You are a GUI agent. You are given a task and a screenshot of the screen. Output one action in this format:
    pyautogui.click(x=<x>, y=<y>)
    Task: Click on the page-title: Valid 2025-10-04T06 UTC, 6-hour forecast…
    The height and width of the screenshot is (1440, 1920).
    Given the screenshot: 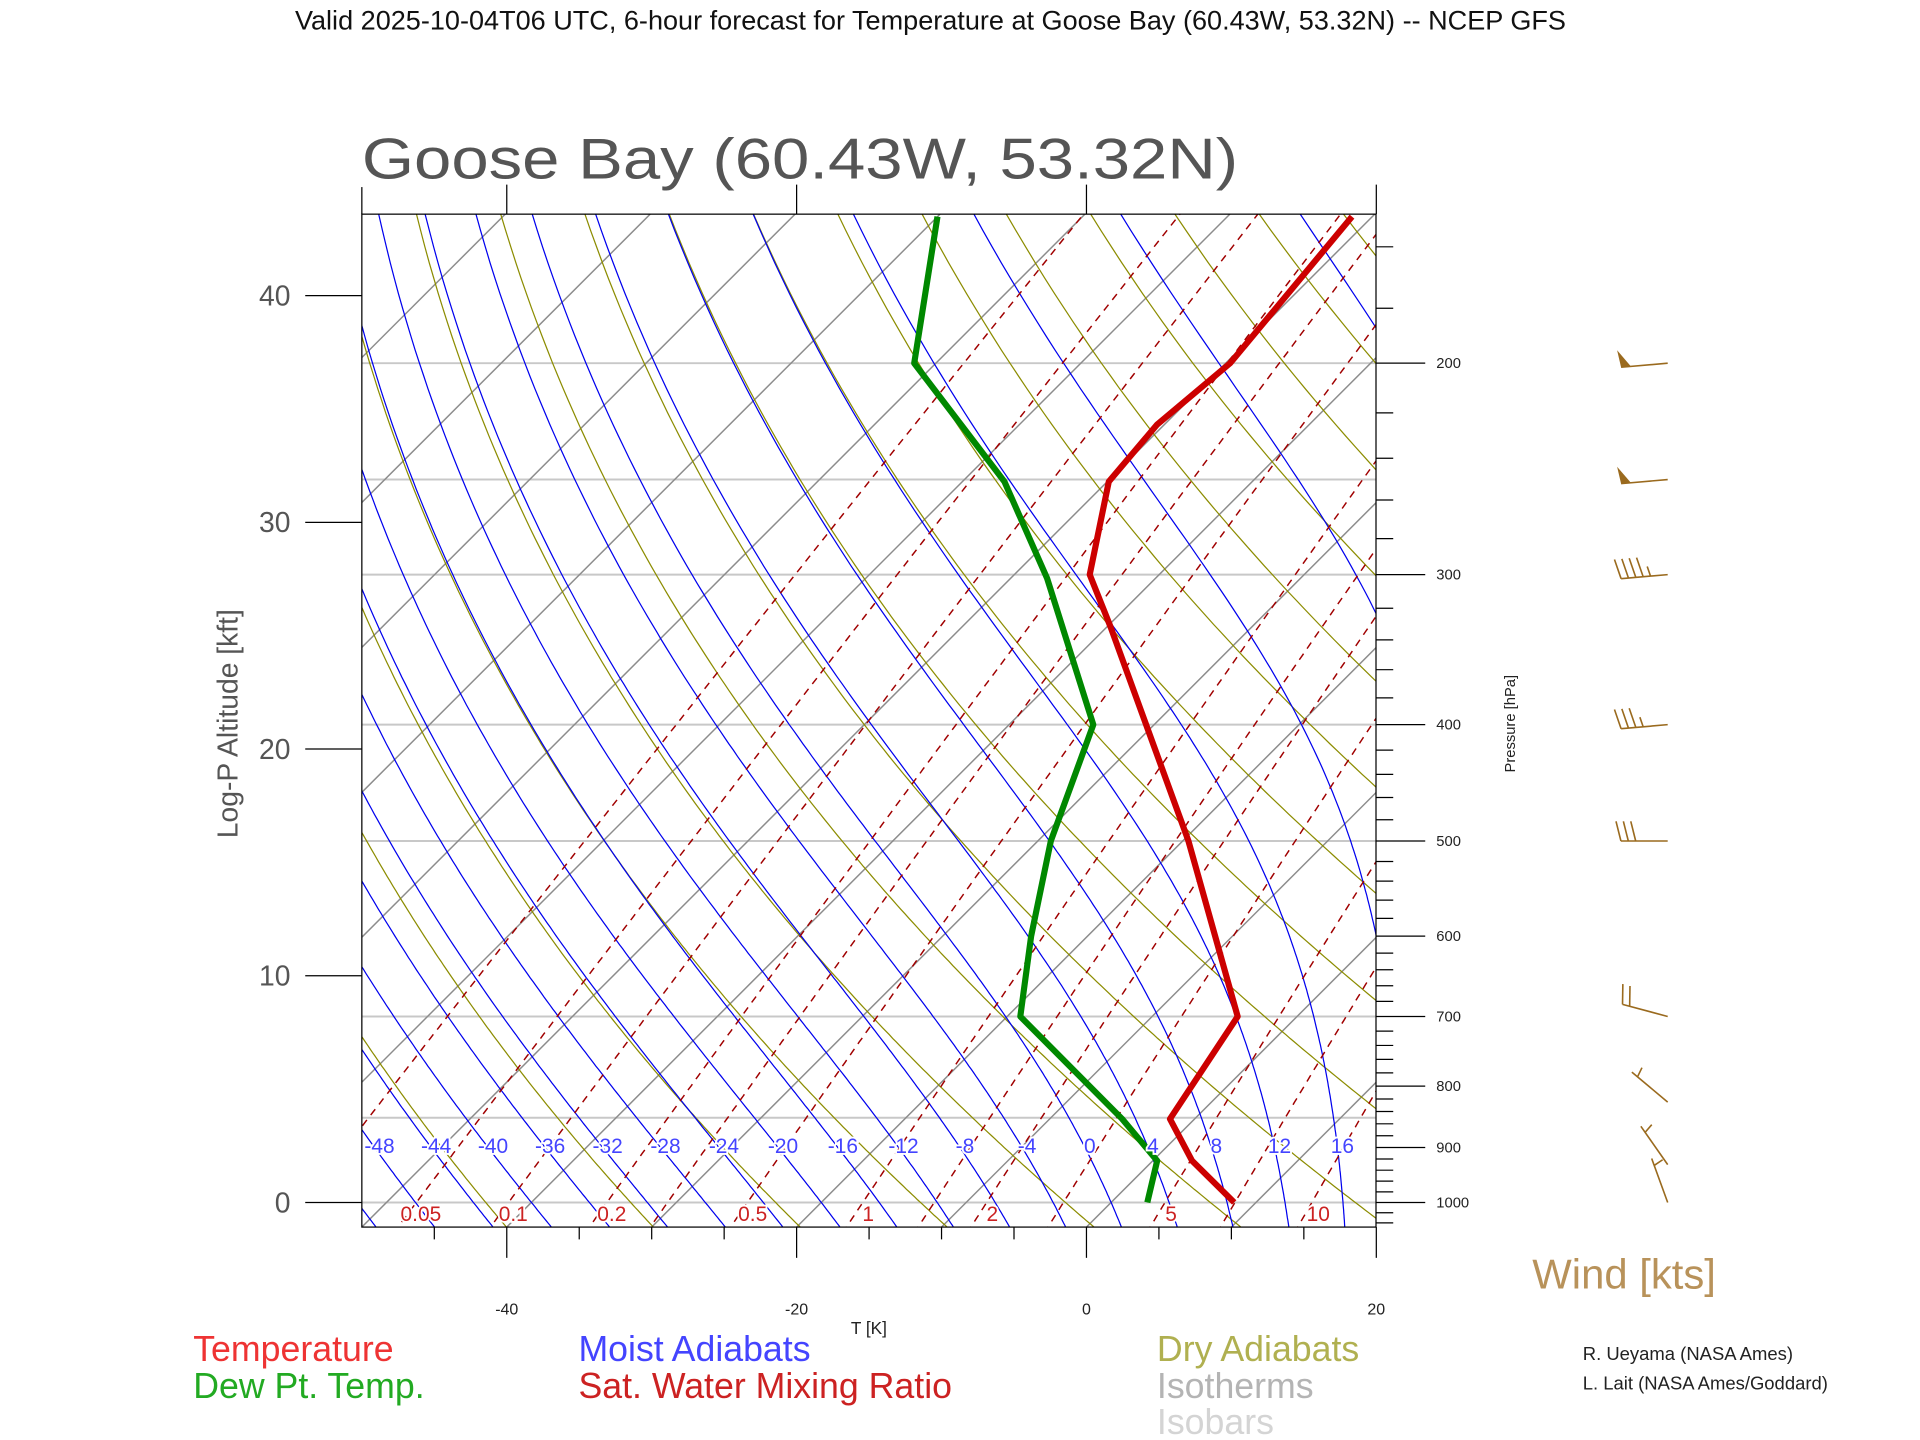 What is the action you would take?
    pyautogui.click(x=930, y=20)
    